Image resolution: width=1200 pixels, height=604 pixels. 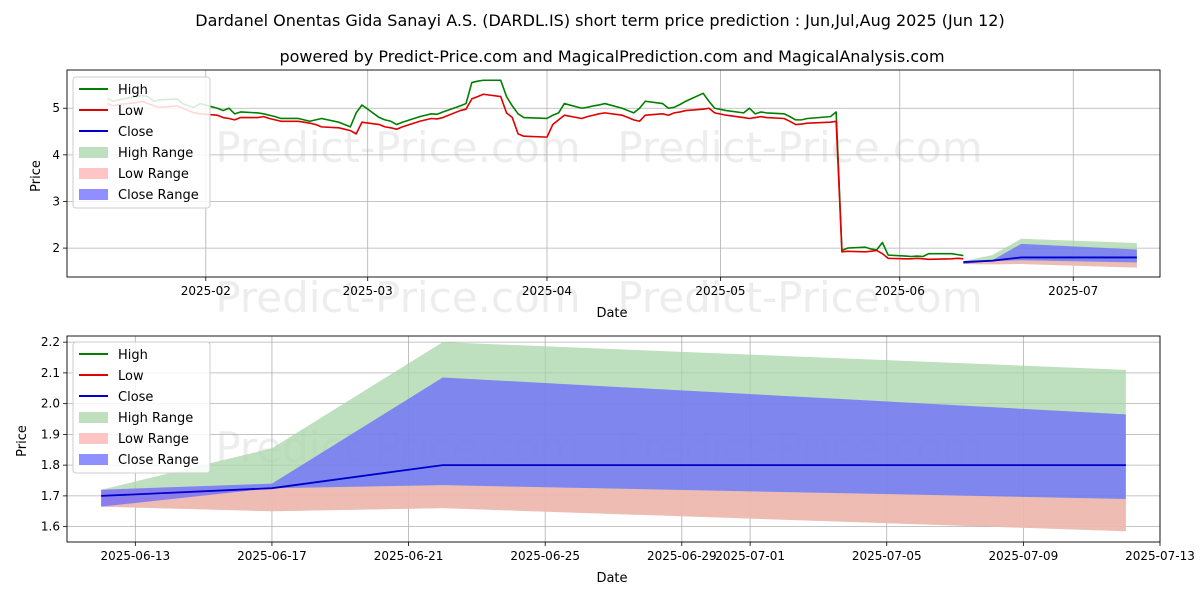 What do you see at coordinates (1050, 264) in the screenshot?
I see `forecast-low-range-band` at bounding box center [1050, 264].